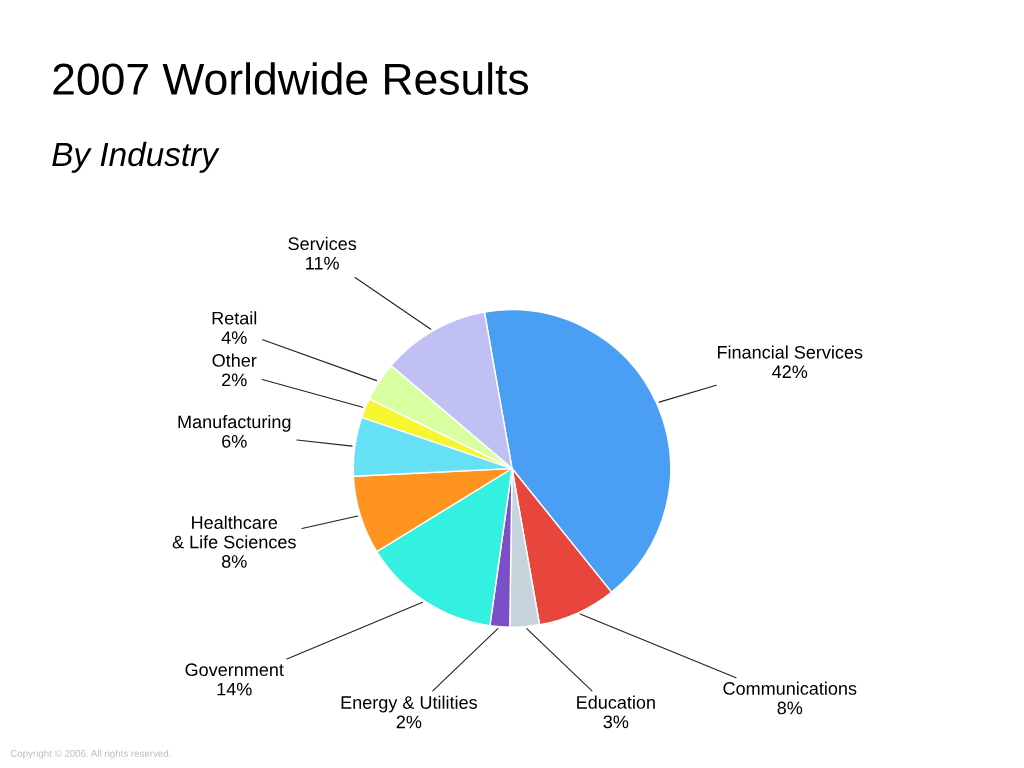  I want to click on slice-label: Education, so click(616, 702).